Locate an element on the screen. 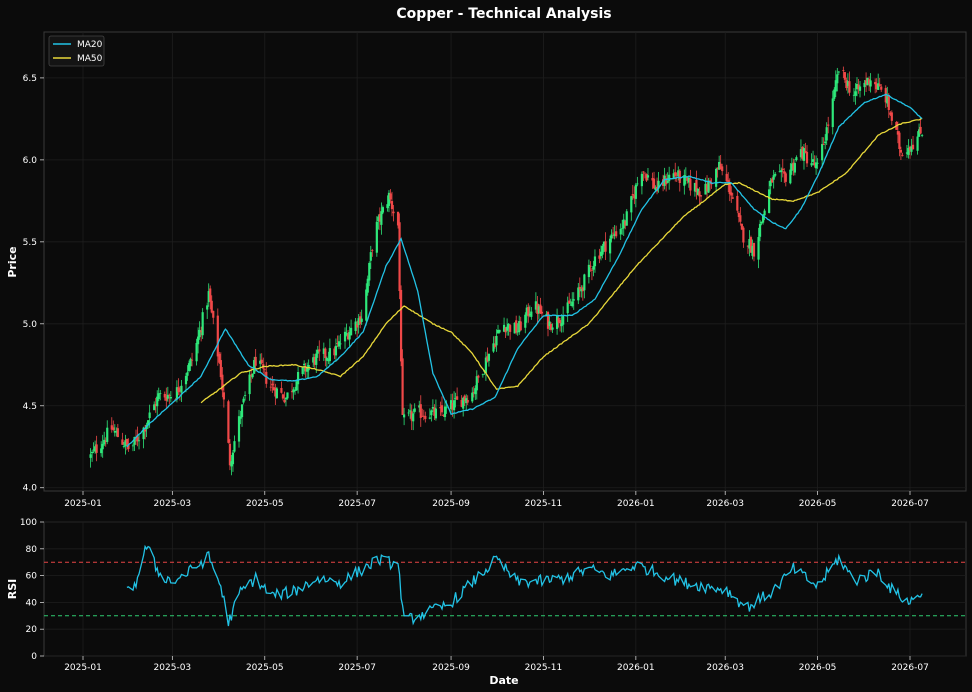 The image size is (972, 692). price-x-tick-label: 2026-07 is located at coordinates (910, 504).